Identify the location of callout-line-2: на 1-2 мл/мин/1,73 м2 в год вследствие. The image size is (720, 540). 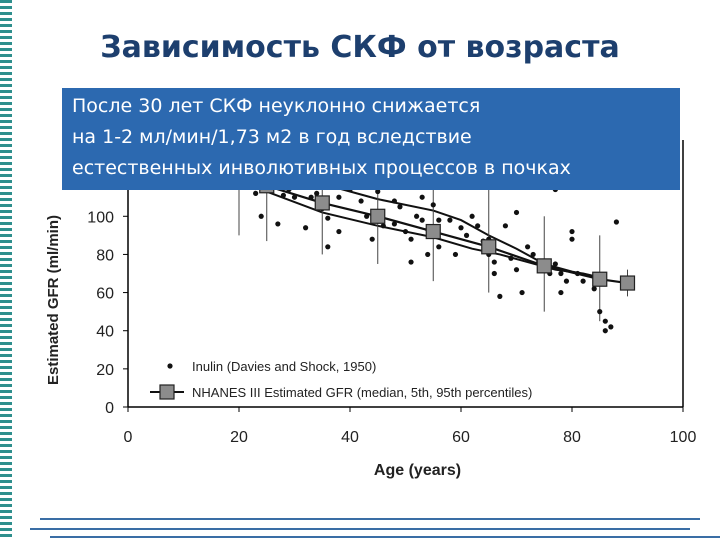
(272, 137).